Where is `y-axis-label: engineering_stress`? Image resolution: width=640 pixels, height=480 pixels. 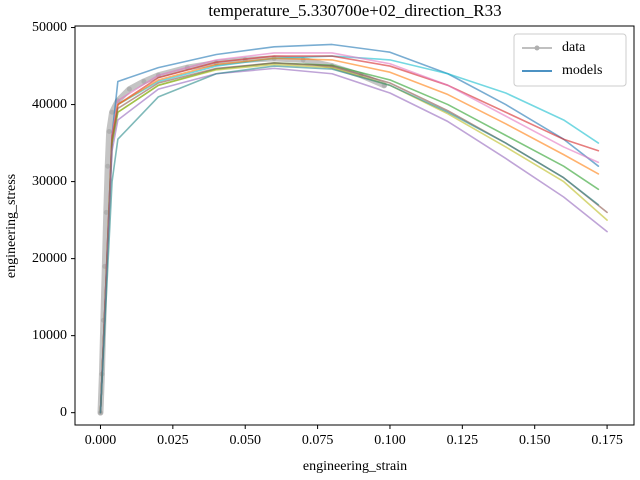 y-axis-label: engineering_stress is located at coordinates (11, 226).